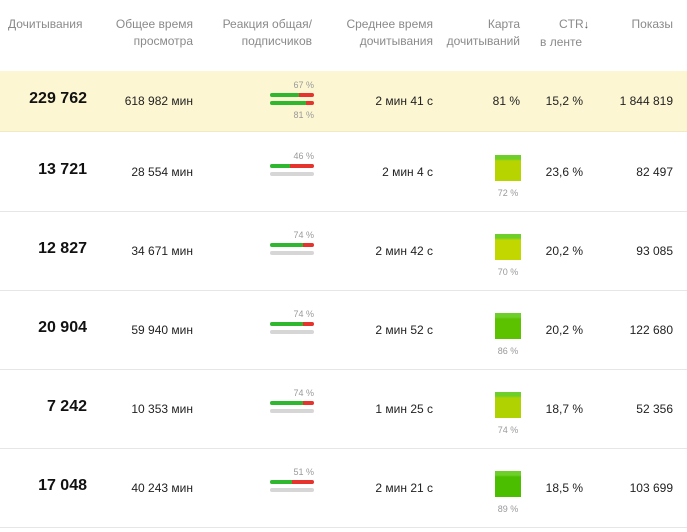 The width and height of the screenshot is (687, 532). Describe the element at coordinates (276, 41) in the screenshot. I see `header-reaction-line2: подписчиков` at that location.